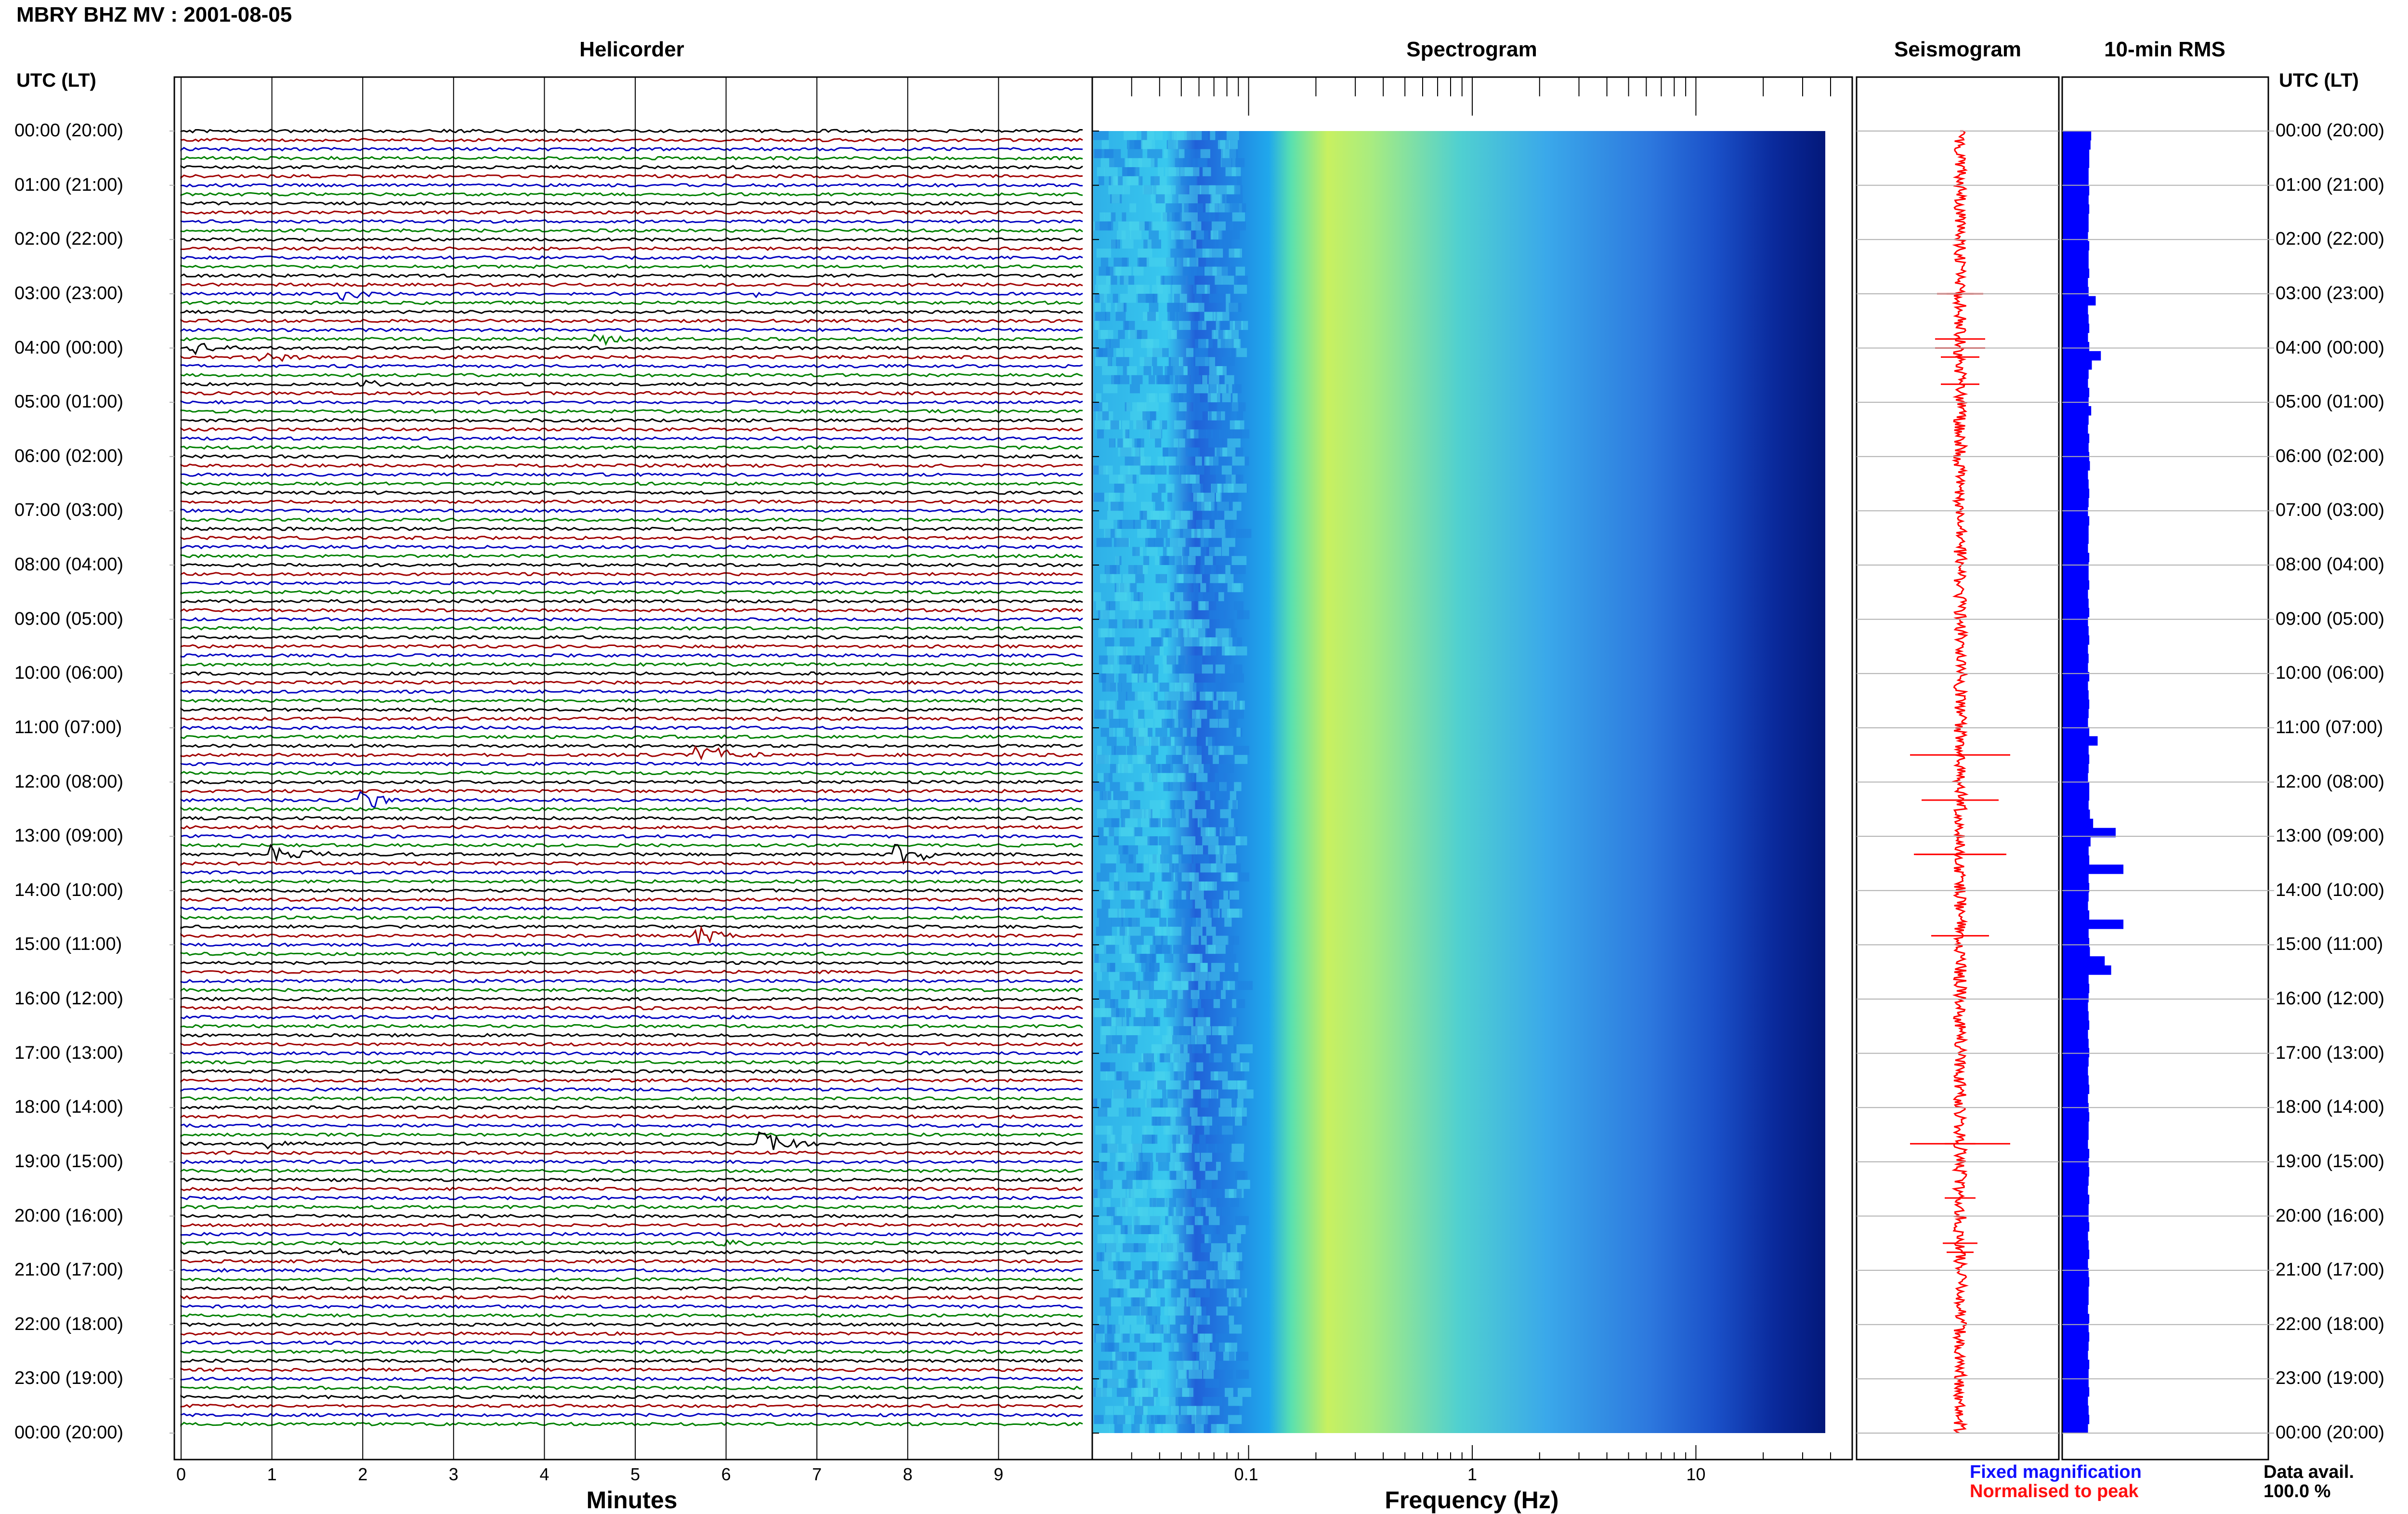  I want to click on right-time-label: 20:00 (16:00), so click(2330, 1215).